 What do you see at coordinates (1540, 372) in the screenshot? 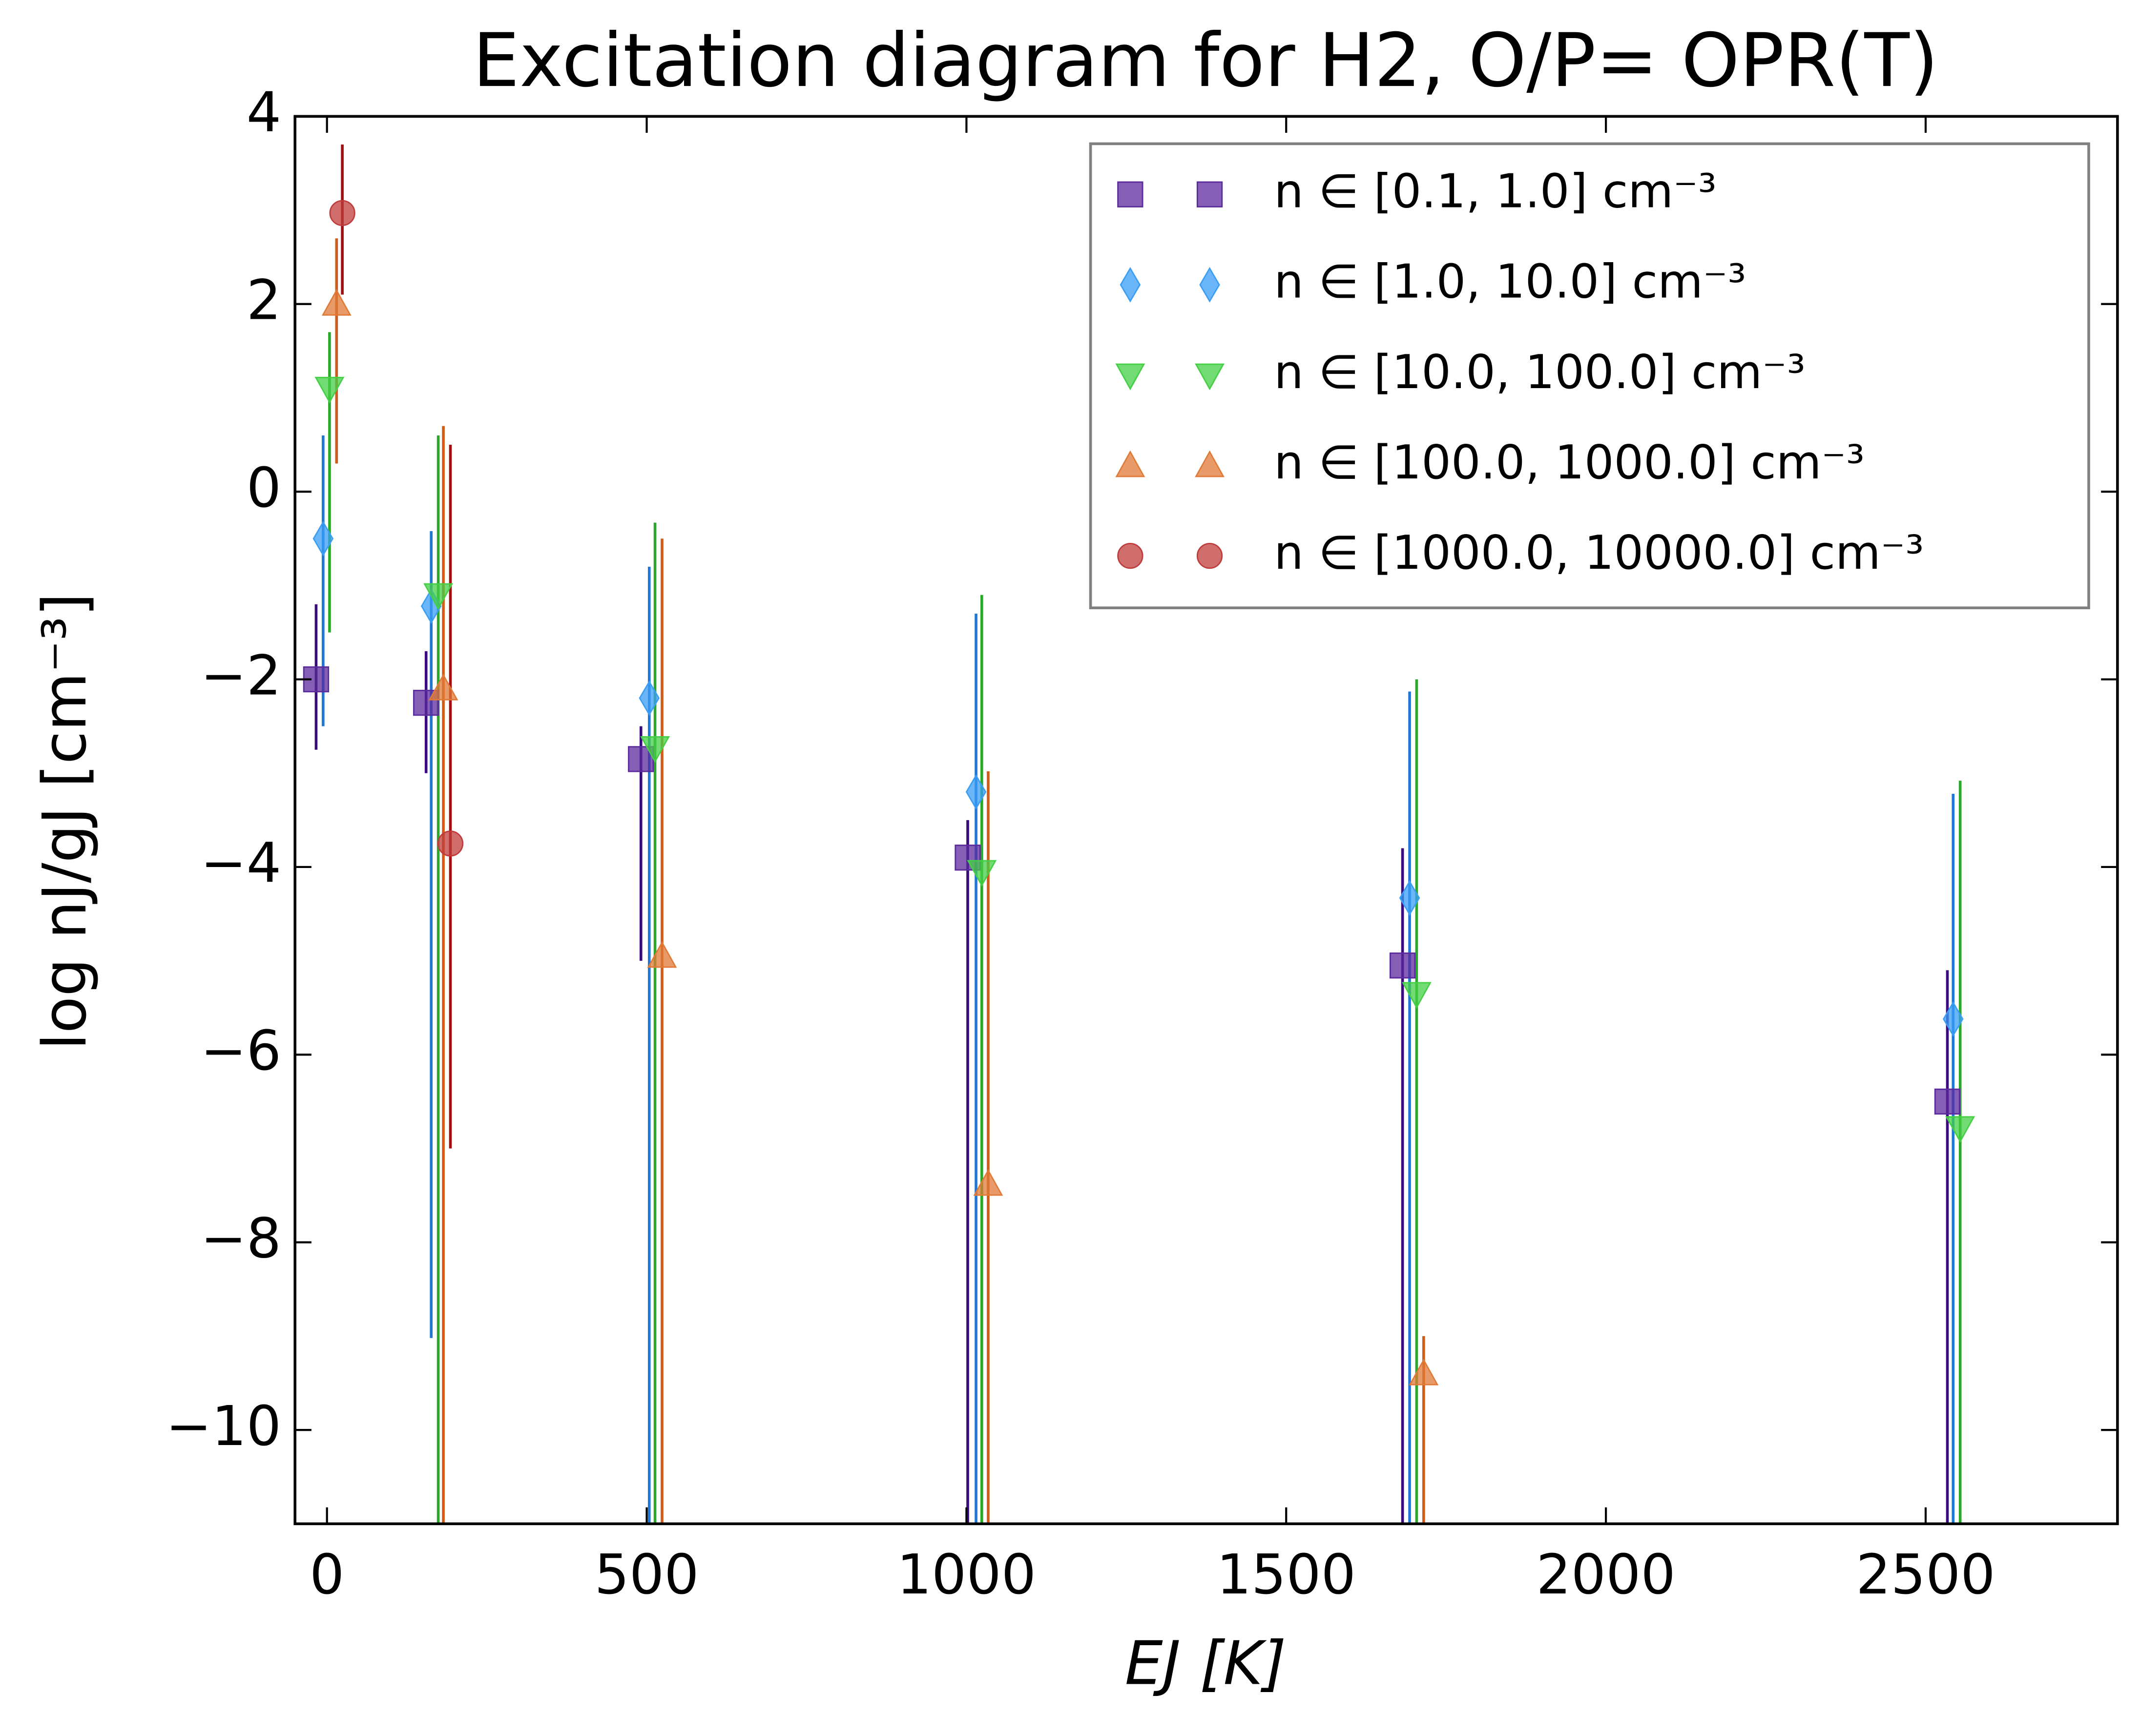
I see `legend-label: n ∈ [10.0, 100.0] cm⁻³` at bounding box center [1540, 372].